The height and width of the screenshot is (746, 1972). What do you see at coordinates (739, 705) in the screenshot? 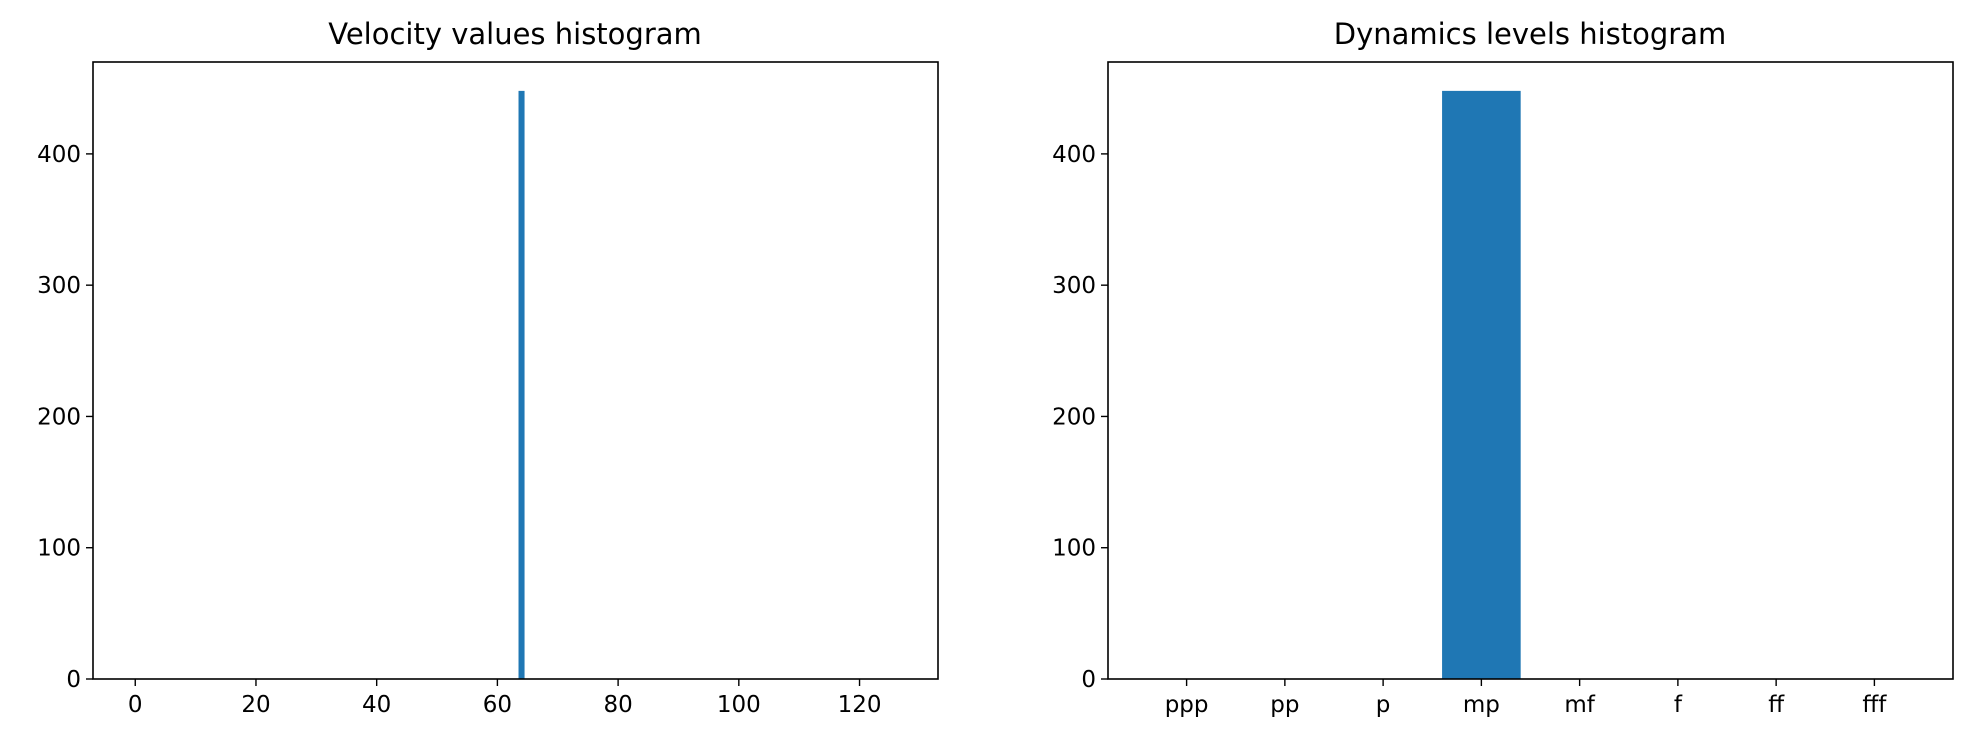
I see `x-tick-label: 100` at bounding box center [739, 705].